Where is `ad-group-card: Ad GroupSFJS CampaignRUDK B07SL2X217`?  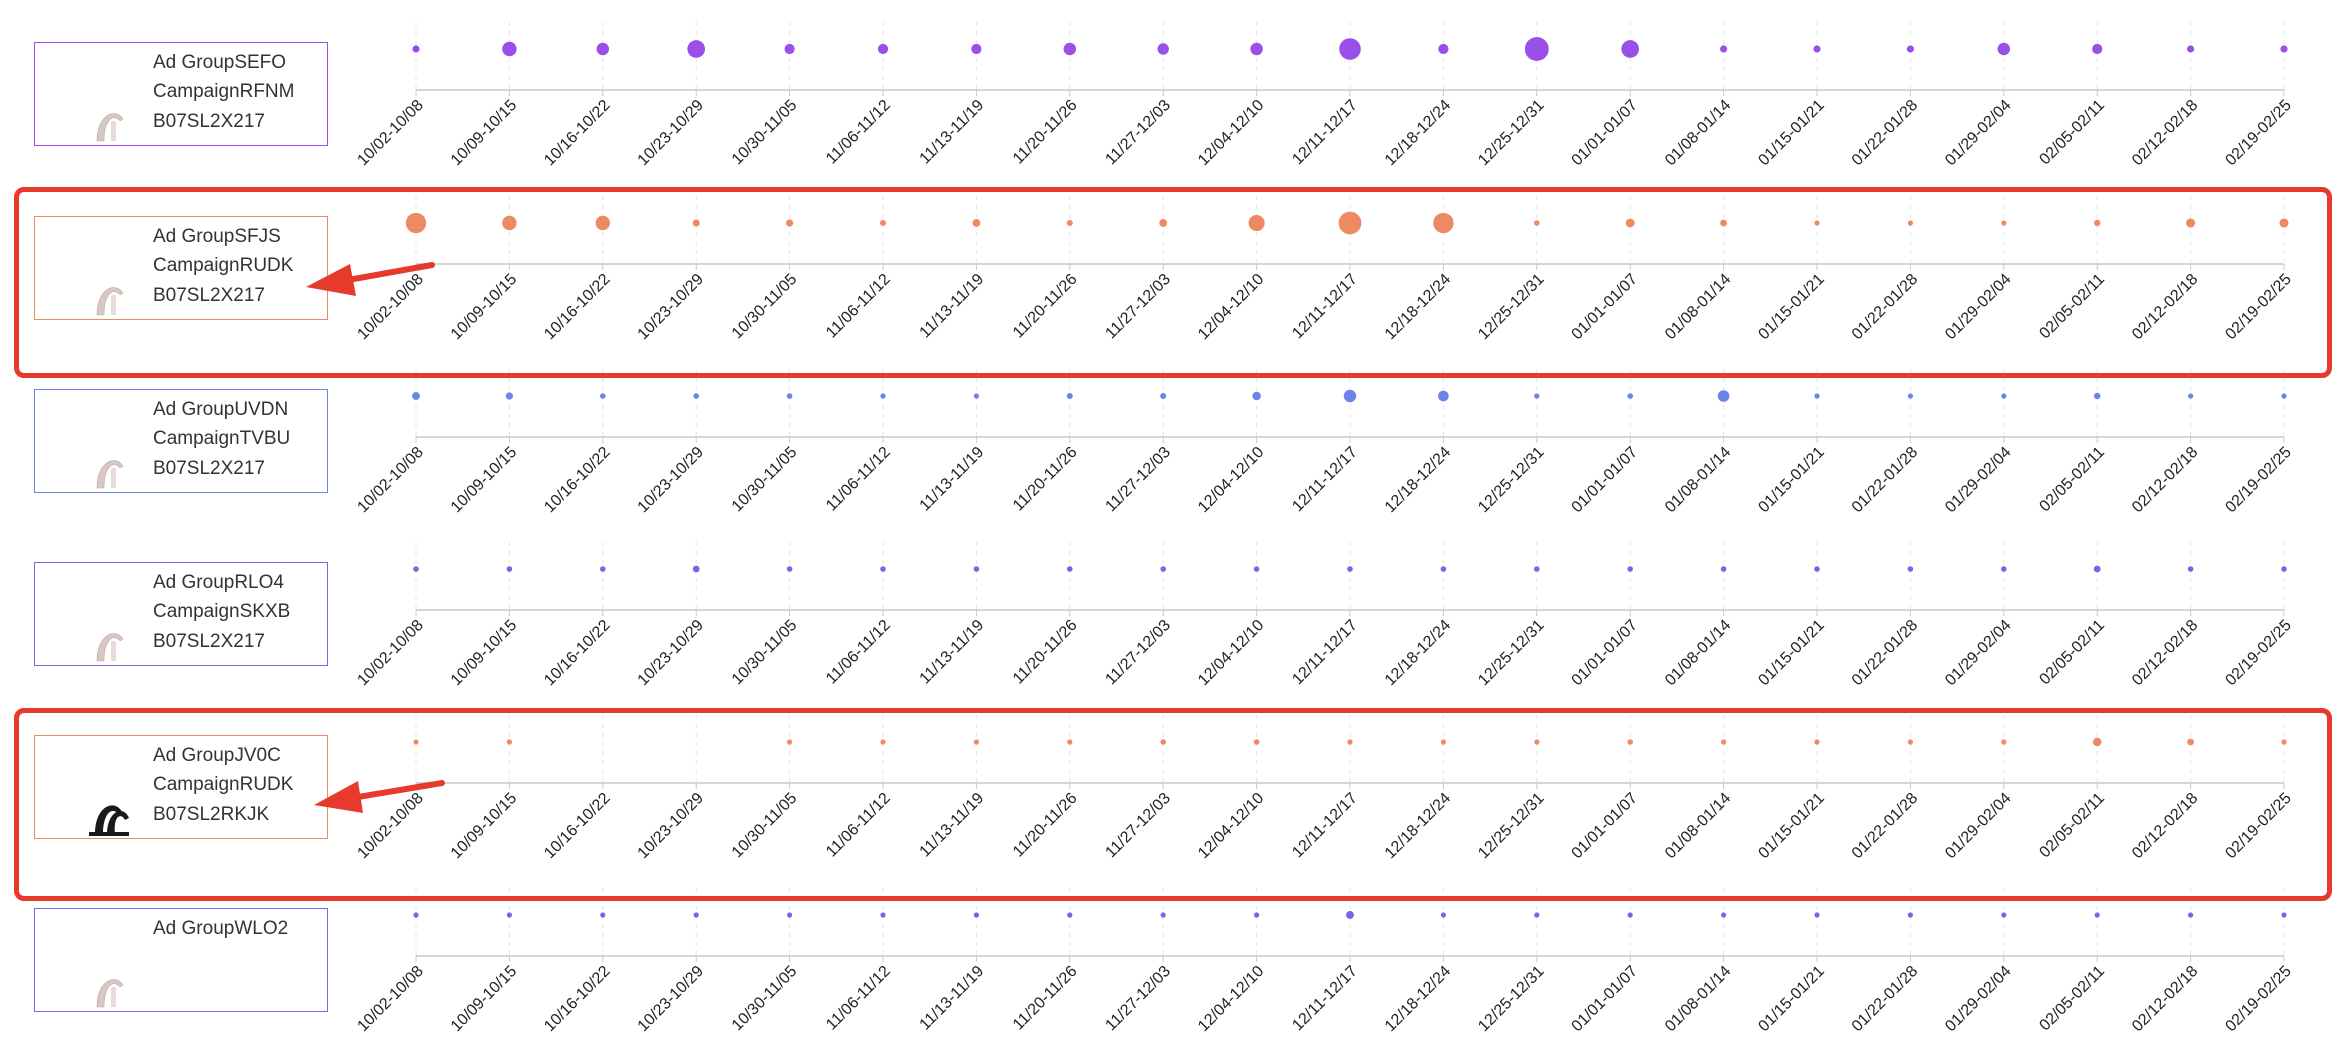
ad-group-card: Ad GroupSFJS CampaignRUDK B07SL2X217 is located at coordinates (181, 268).